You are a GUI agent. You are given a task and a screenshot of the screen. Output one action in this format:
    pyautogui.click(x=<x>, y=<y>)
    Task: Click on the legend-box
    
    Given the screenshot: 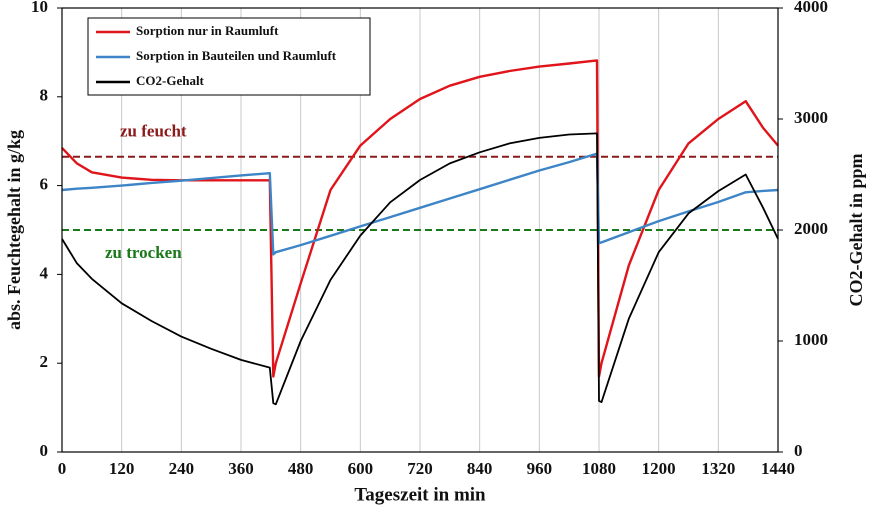 What is the action you would take?
    pyautogui.click(x=229, y=56)
    